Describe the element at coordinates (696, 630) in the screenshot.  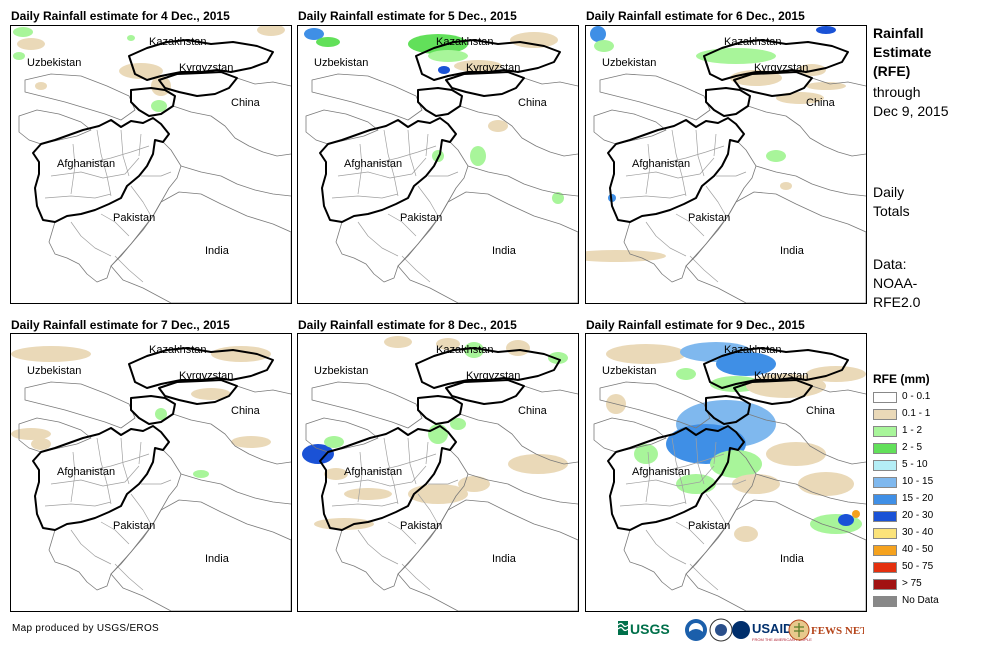
I see `noaa-logo` at that location.